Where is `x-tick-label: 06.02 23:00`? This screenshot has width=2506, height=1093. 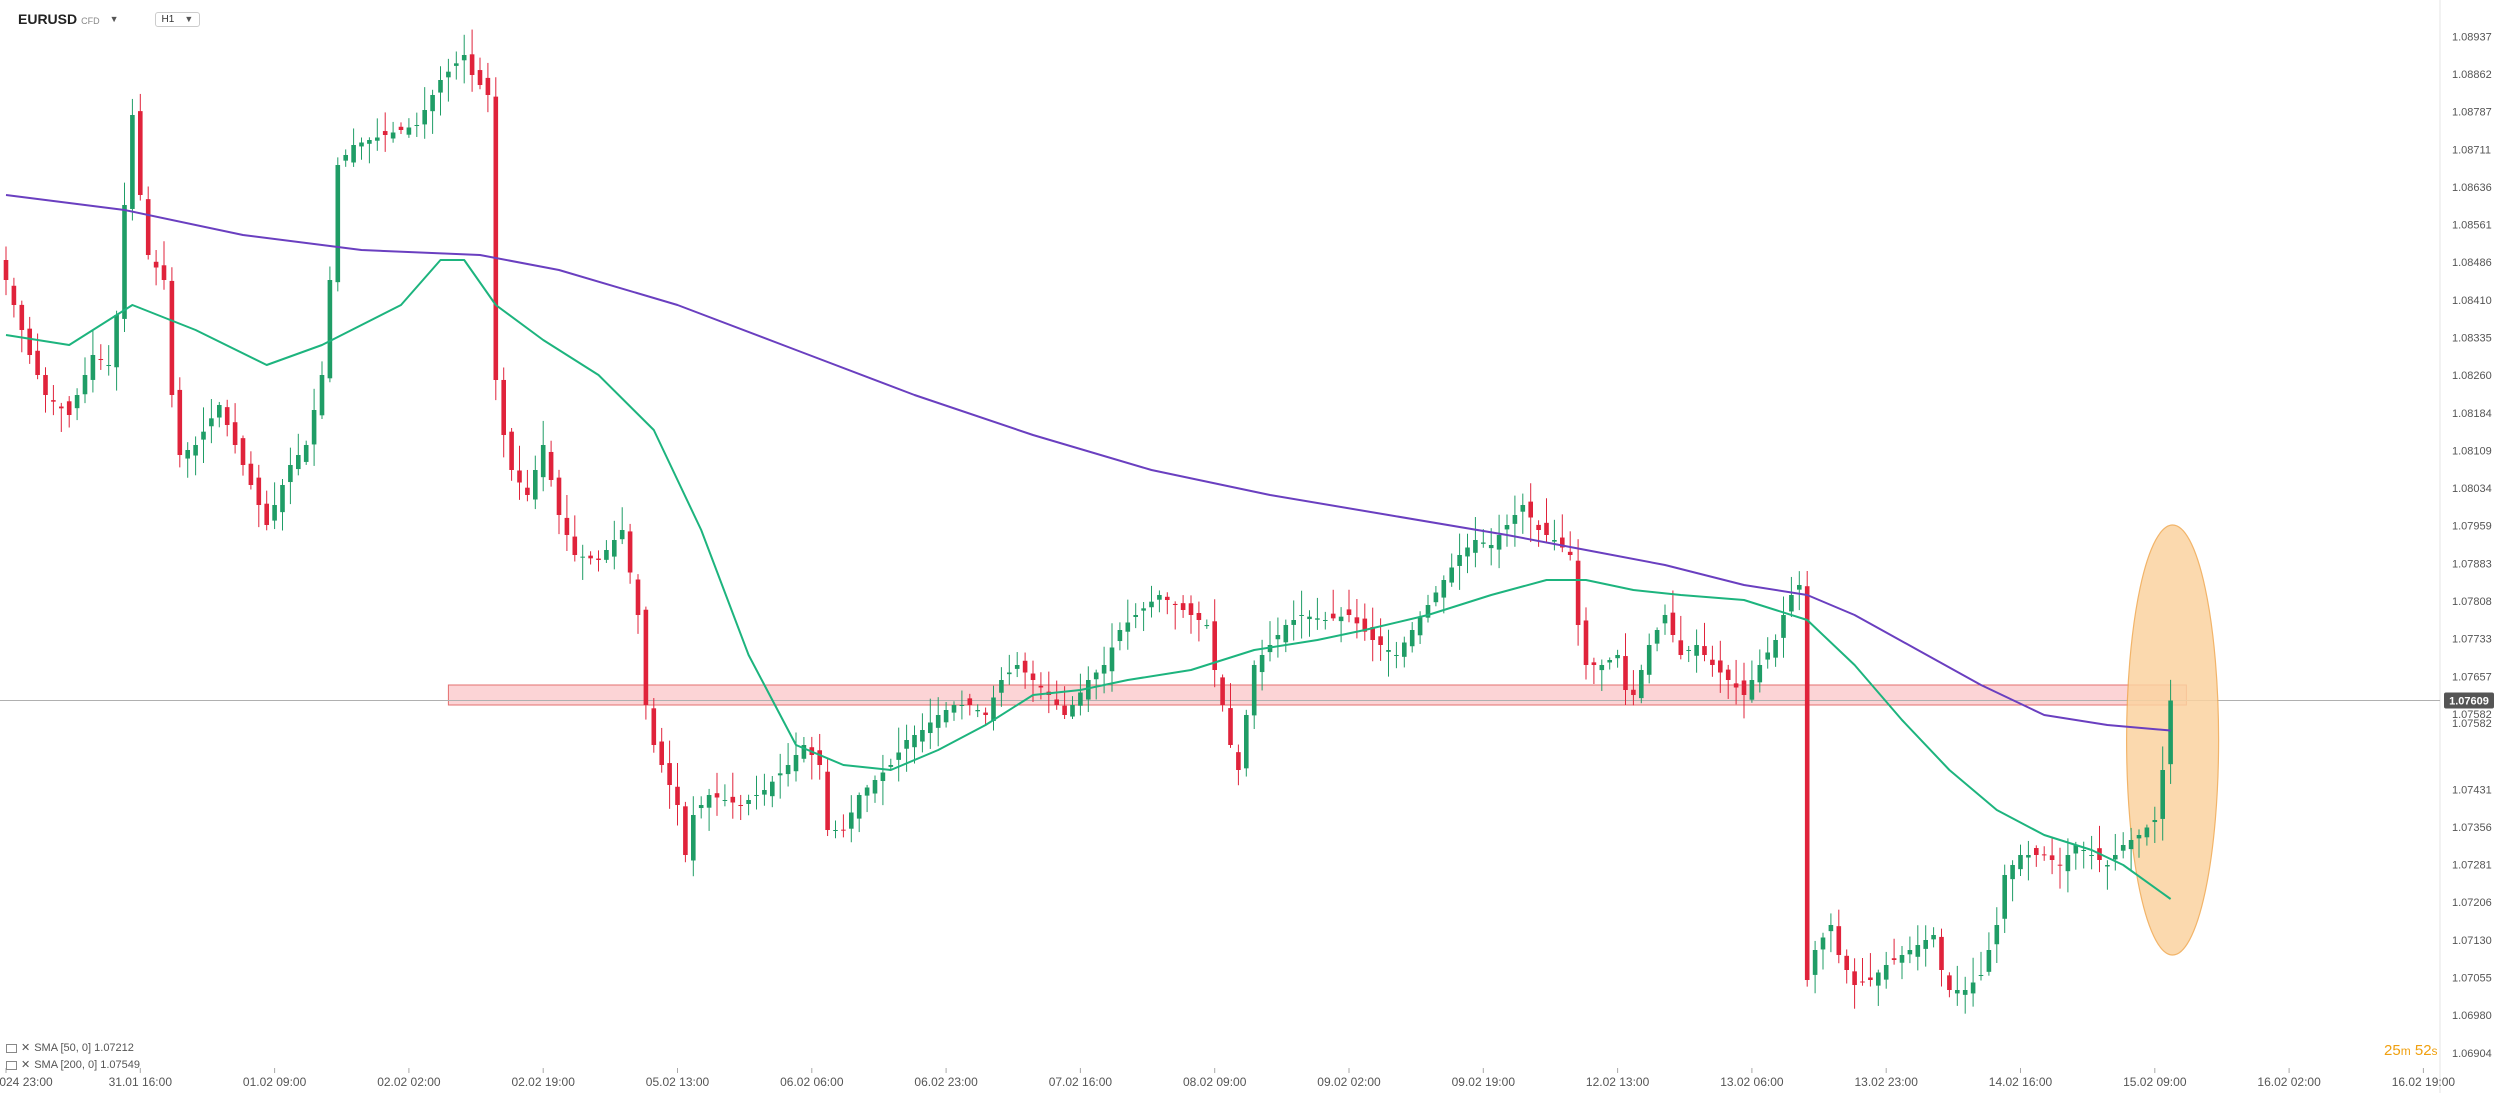 x-tick-label: 06.02 23:00 is located at coordinates (946, 1082).